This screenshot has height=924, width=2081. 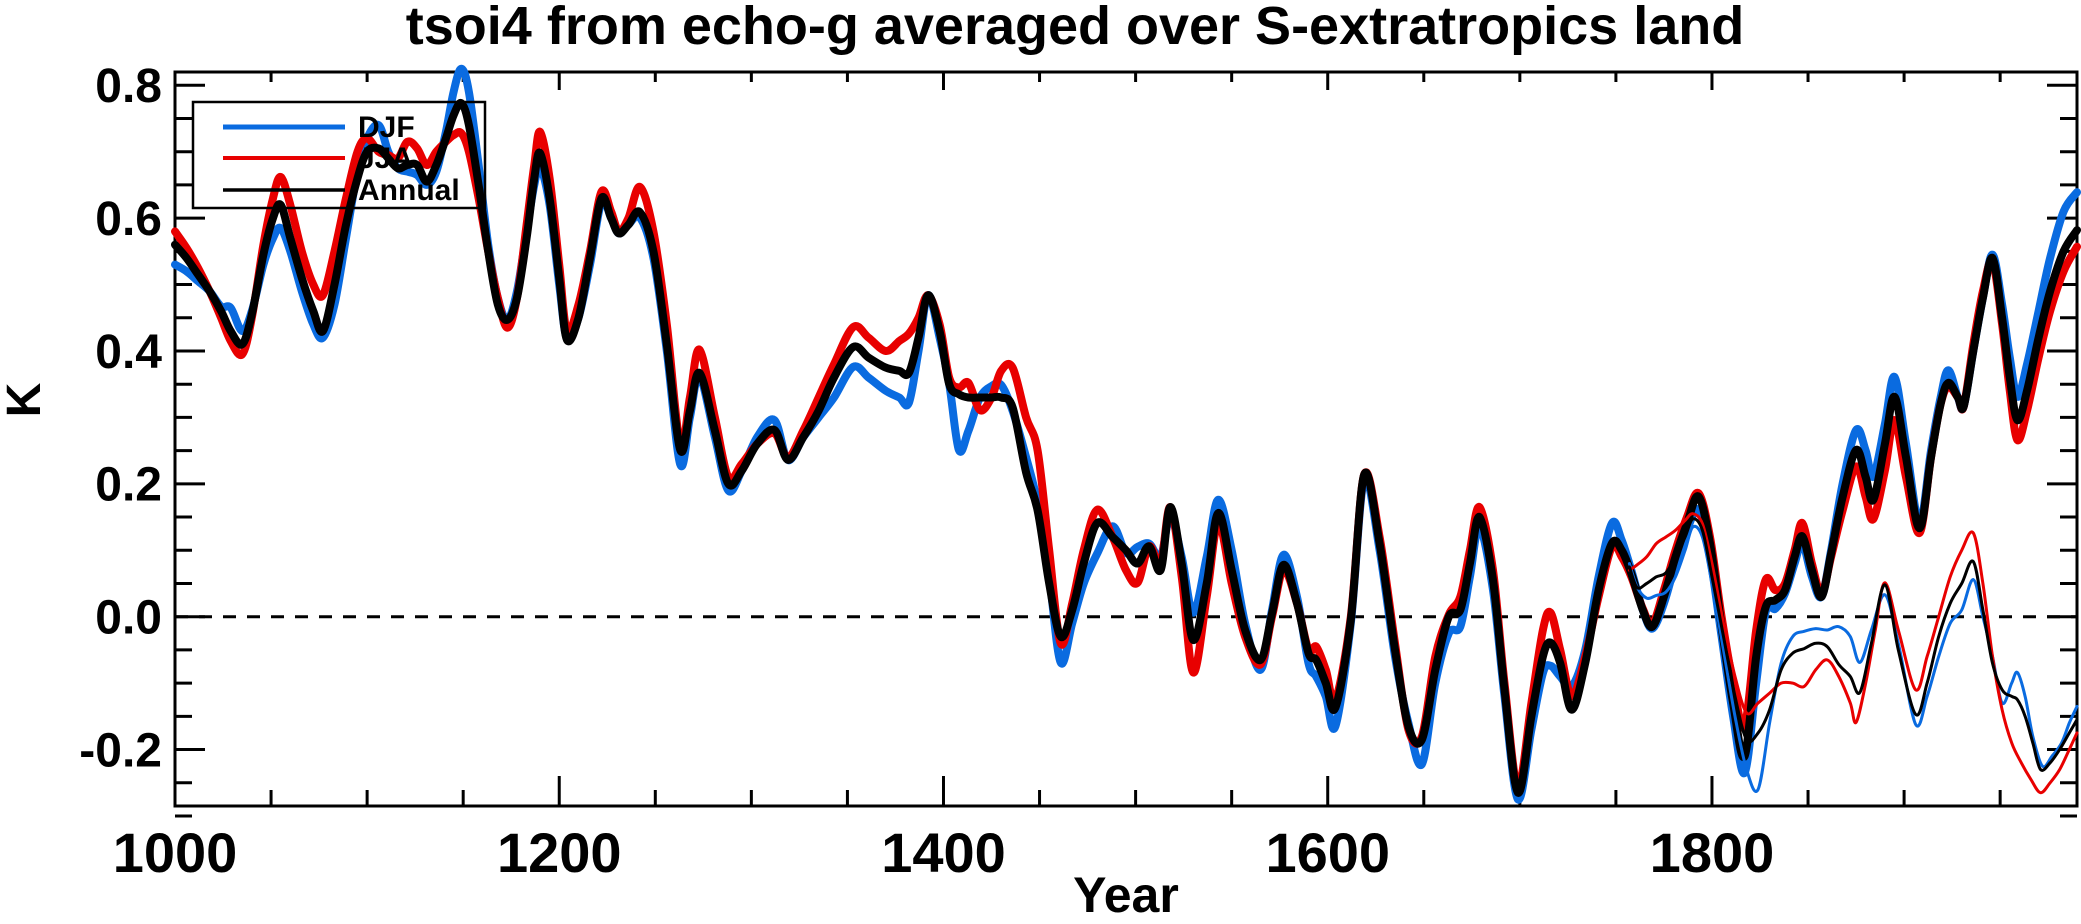 I want to click on series-line-jja-thin, so click(x=1853, y=653).